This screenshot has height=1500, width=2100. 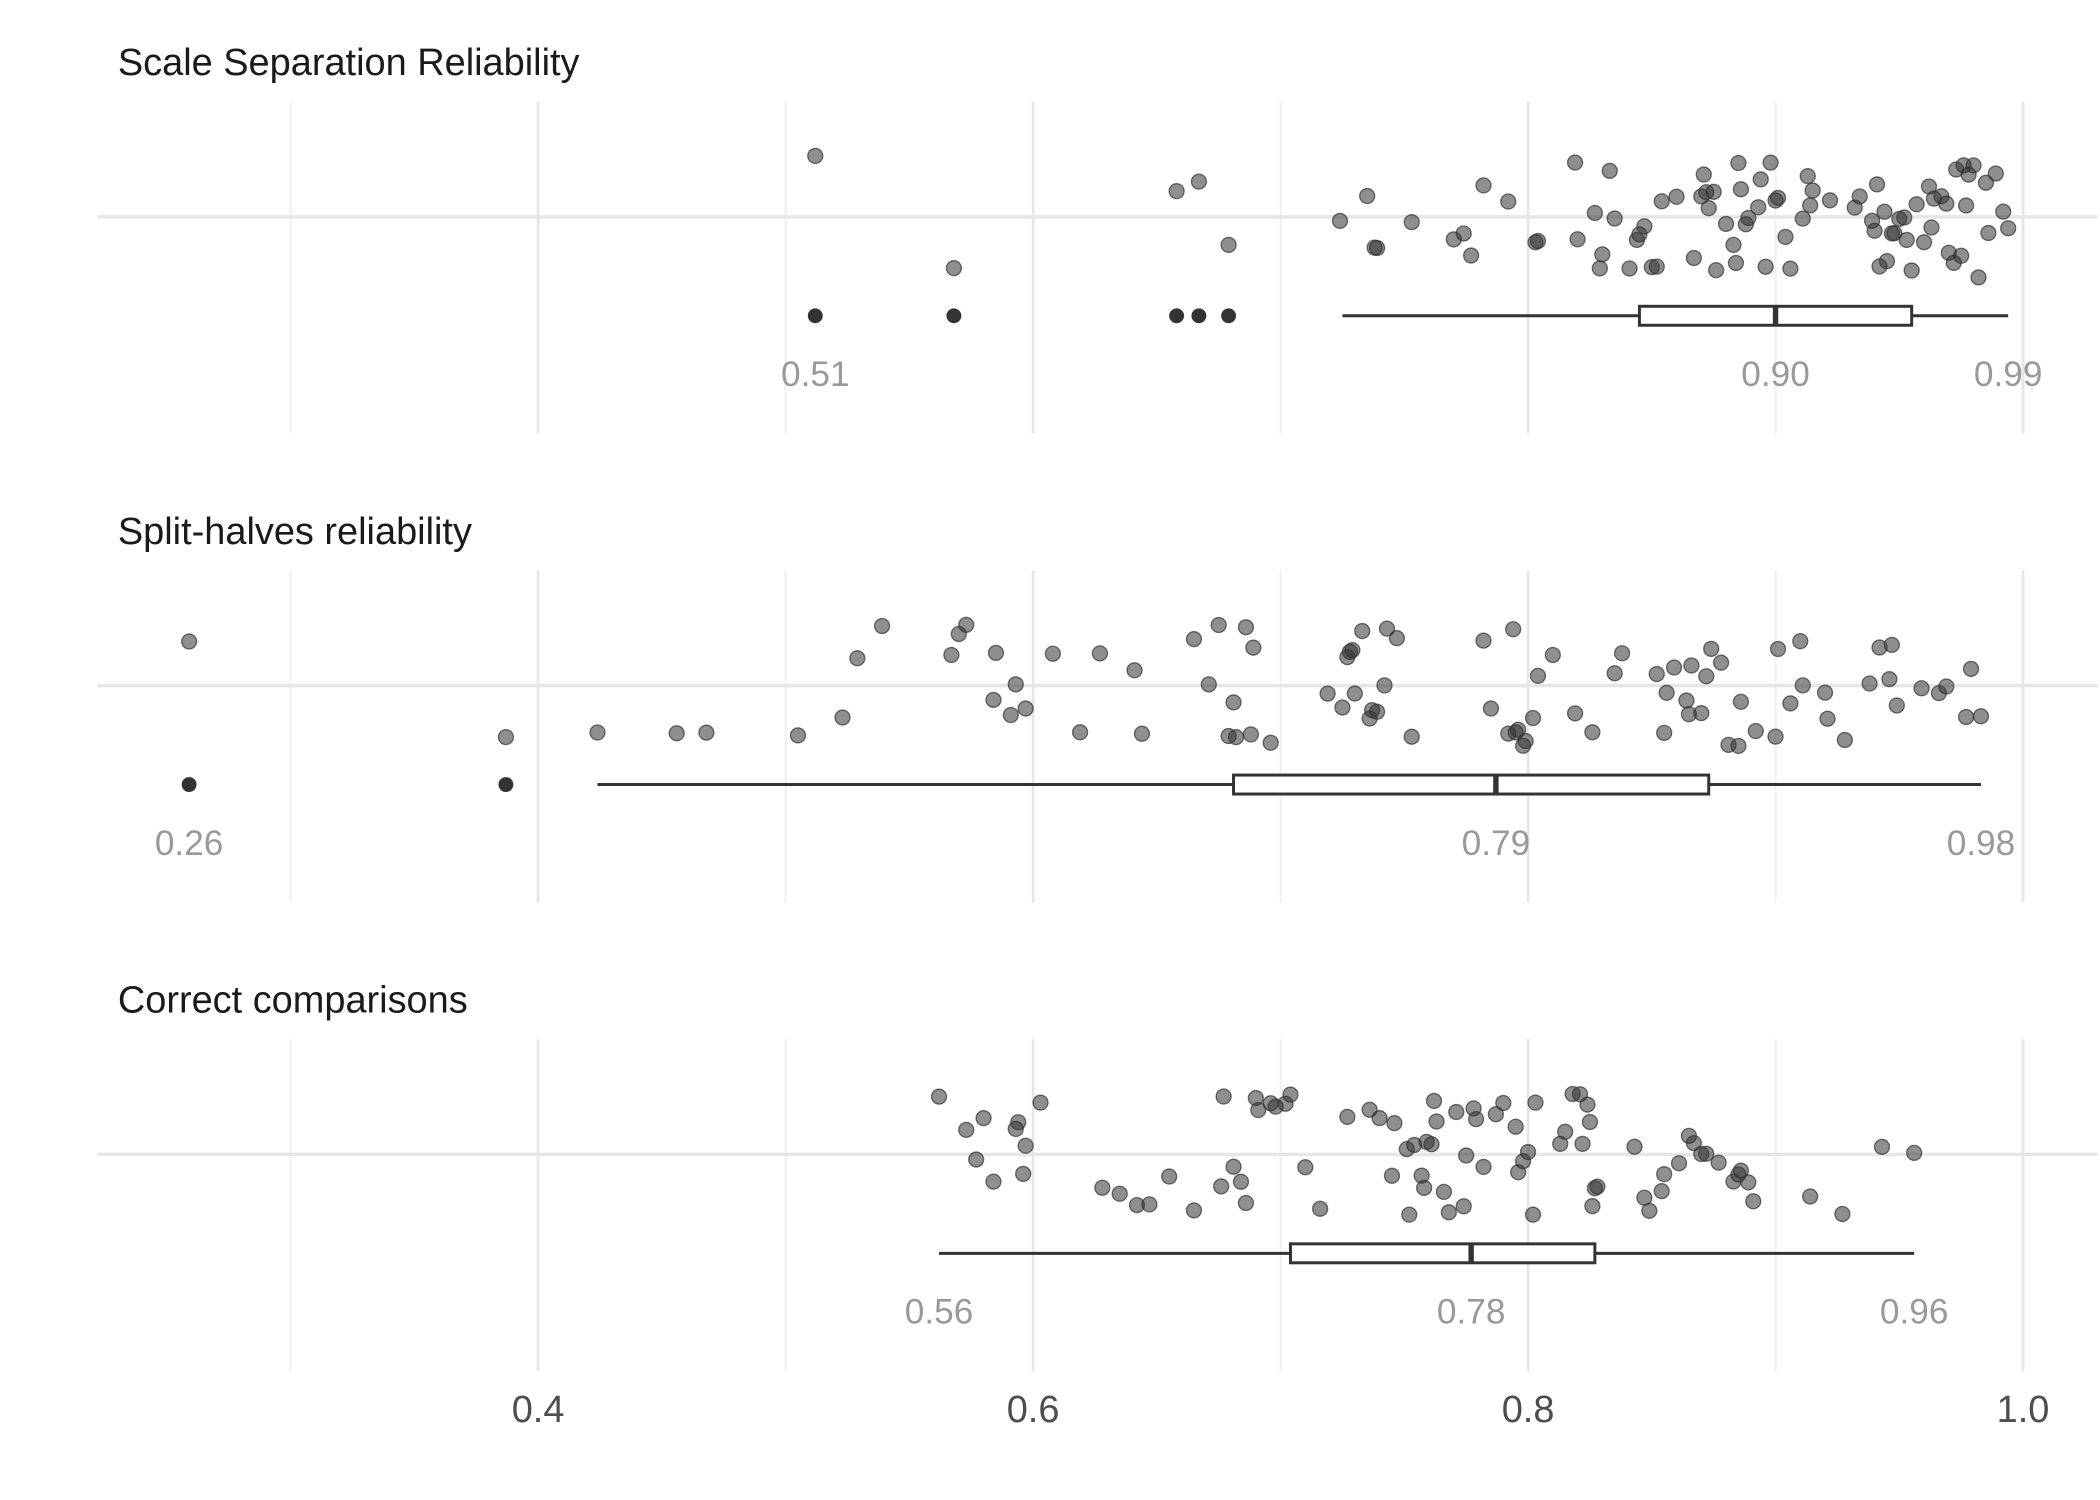 What do you see at coordinates (1471, 784) in the screenshot?
I see `box` at bounding box center [1471, 784].